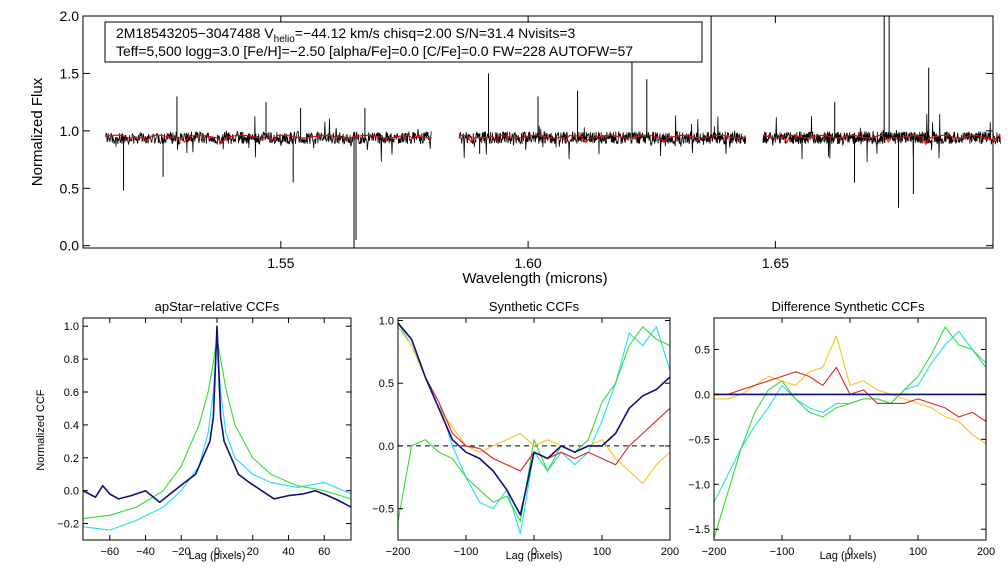 Image resolution: width=1008 pixels, height=576 pixels. What do you see at coordinates (848, 306) in the screenshot?
I see `difference-ccf-title: Difference Synthetic CCFs` at bounding box center [848, 306].